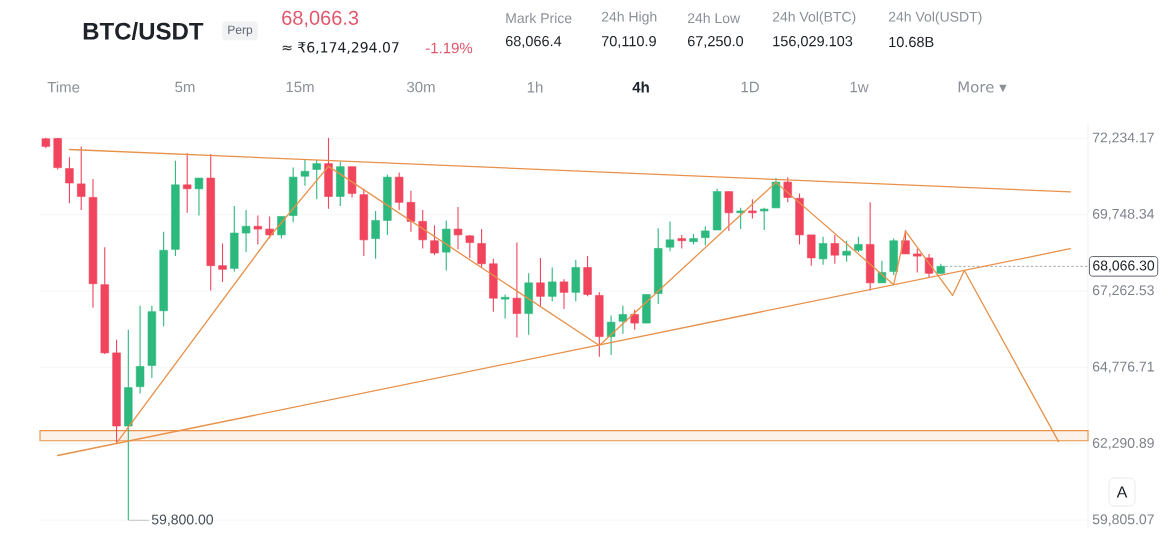 Image resolution: width=1169 pixels, height=538 pixels. Describe the element at coordinates (340, 48) in the screenshot. I see `text: ≈ ₹6,174,294.07` at that location.